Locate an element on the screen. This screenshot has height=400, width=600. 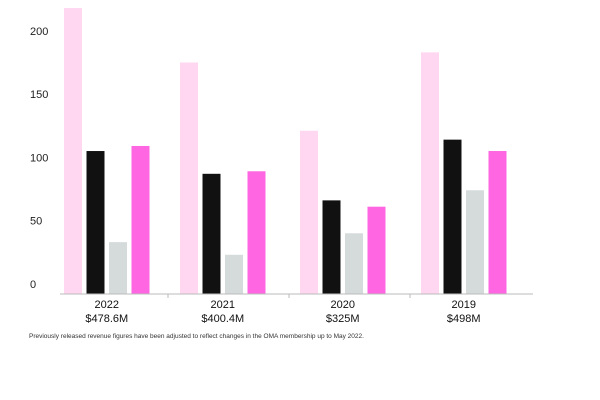
y-tick-label: 100 is located at coordinates (39, 158).